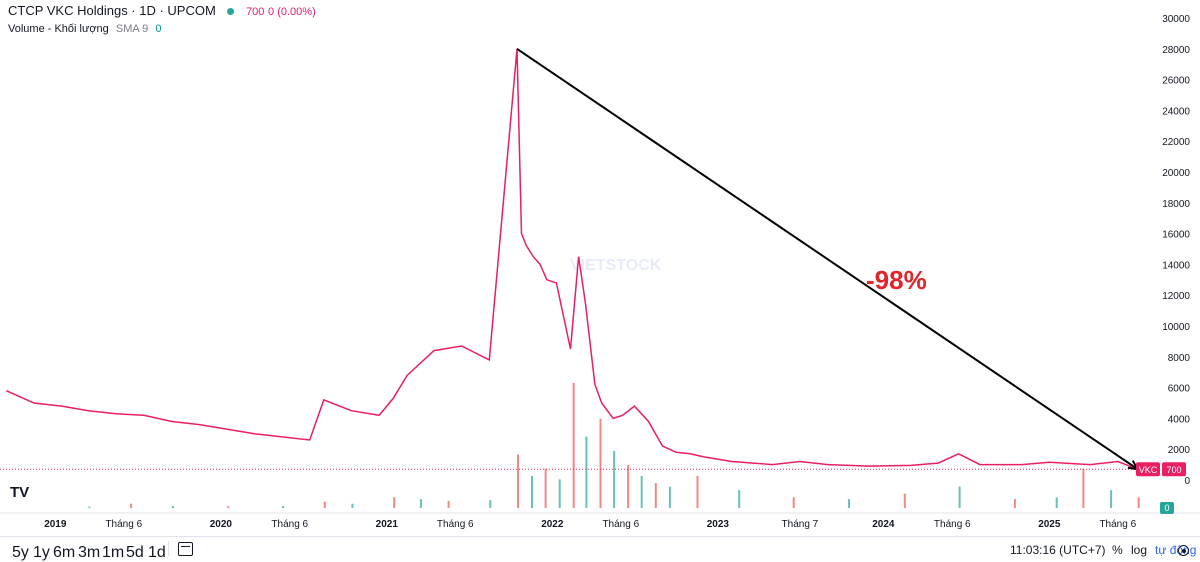 The width and height of the screenshot is (1200, 562). What do you see at coordinates (1176, 81) in the screenshot?
I see `y-tick-label: 26000` at bounding box center [1176, 81].